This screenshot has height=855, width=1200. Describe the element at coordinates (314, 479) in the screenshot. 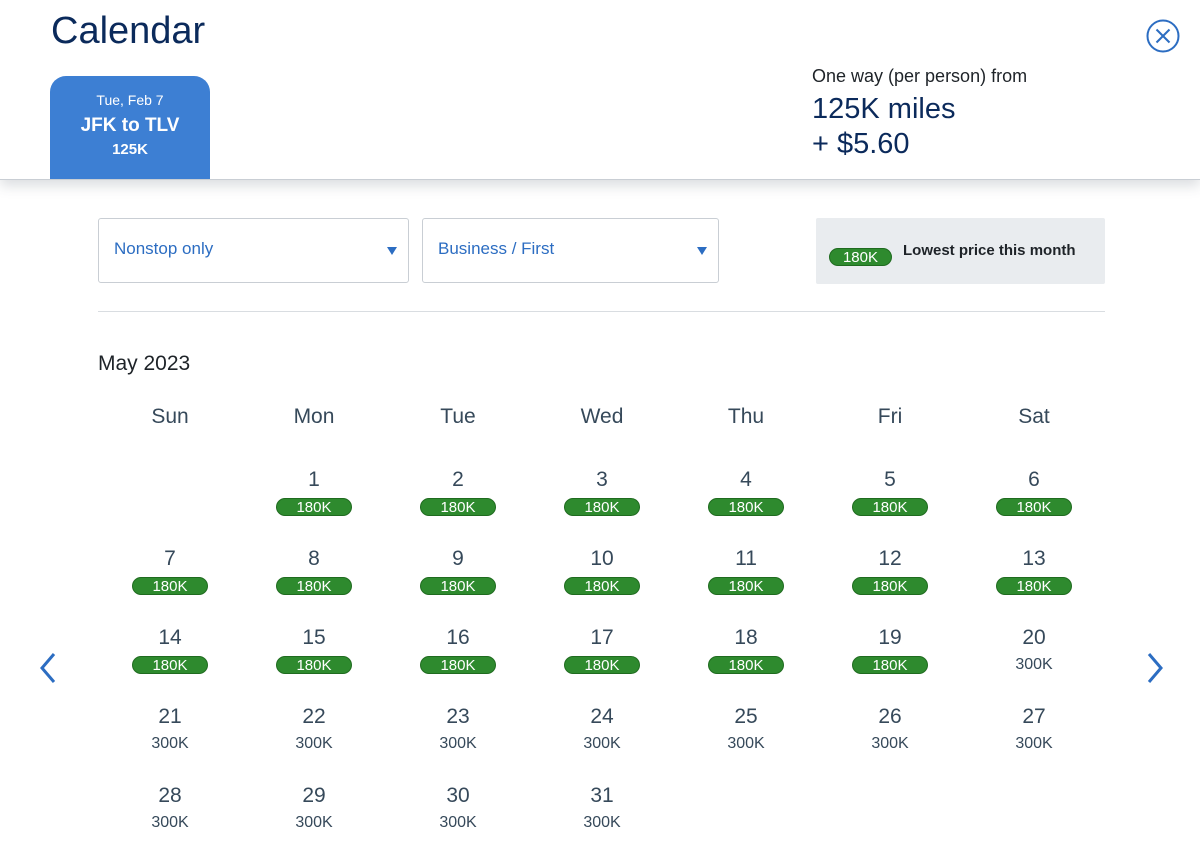

I see `day-number: 1` at that location.